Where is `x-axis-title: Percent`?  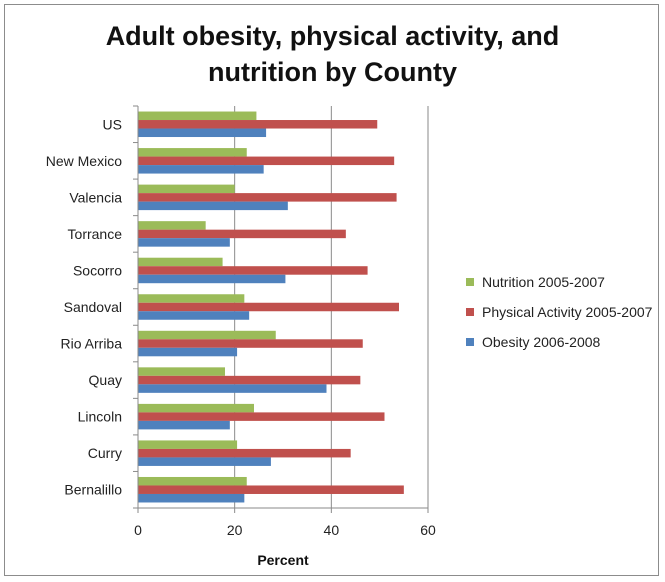
x-axis-title: Percent is located at coordinates (283, 560).